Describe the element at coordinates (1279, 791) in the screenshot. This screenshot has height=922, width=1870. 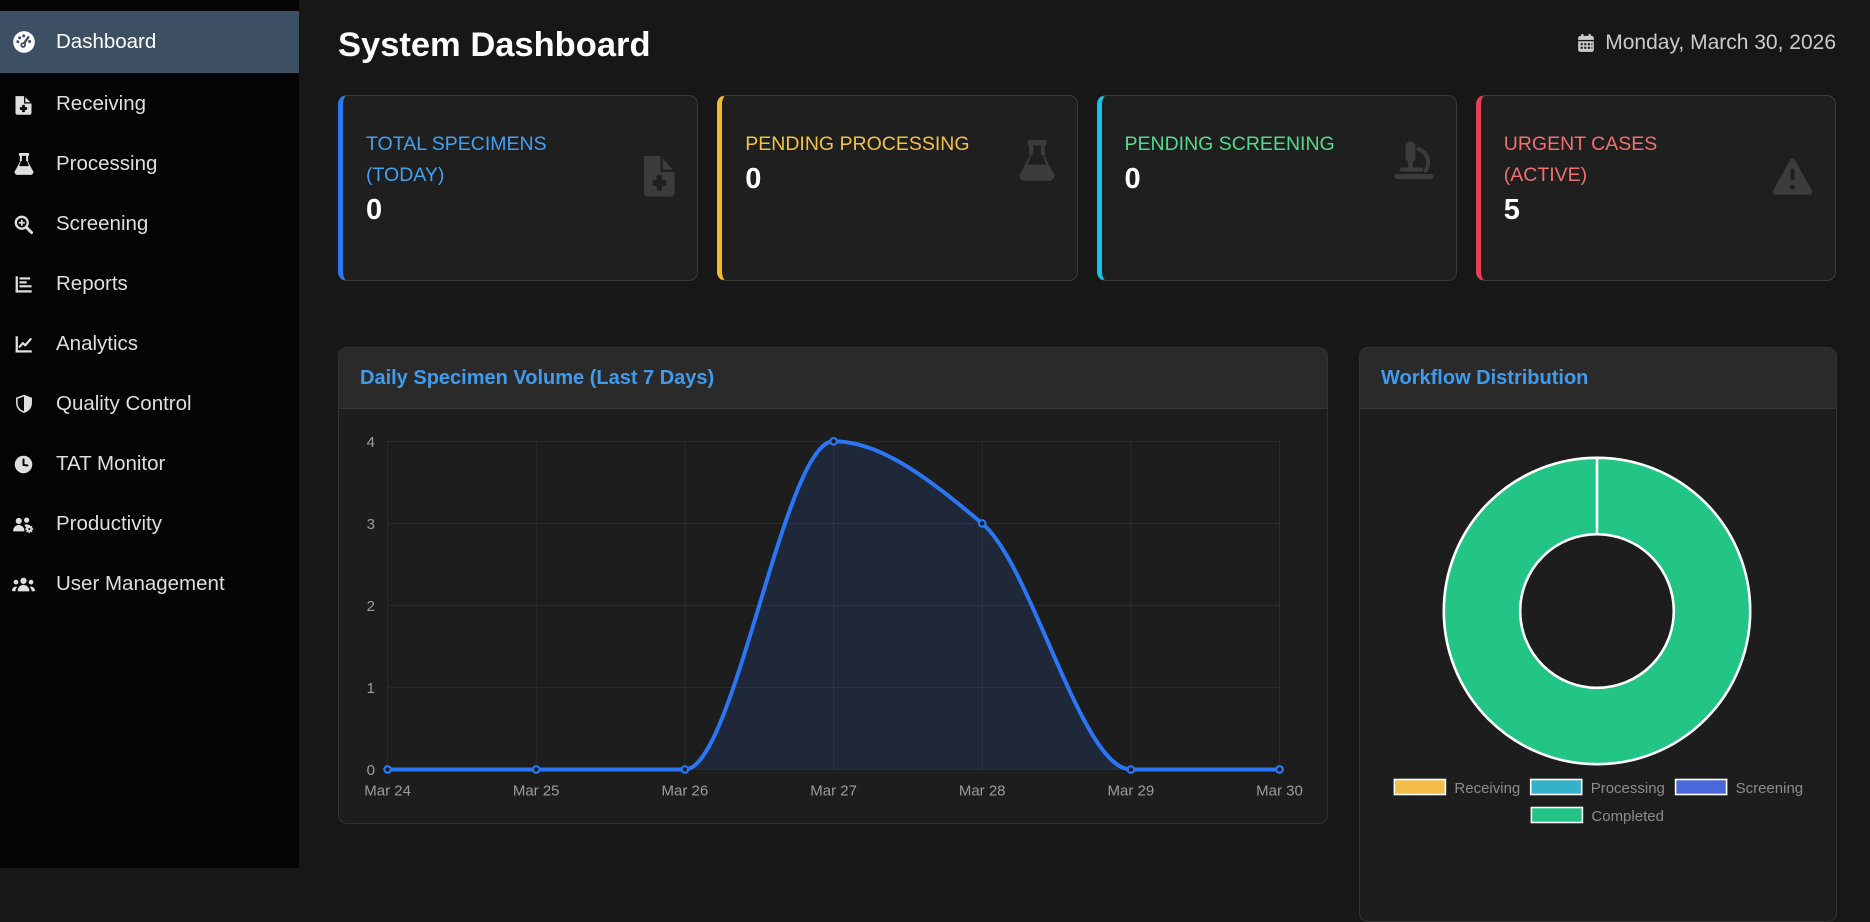
I see `svg-text: Mar 30` at that location.